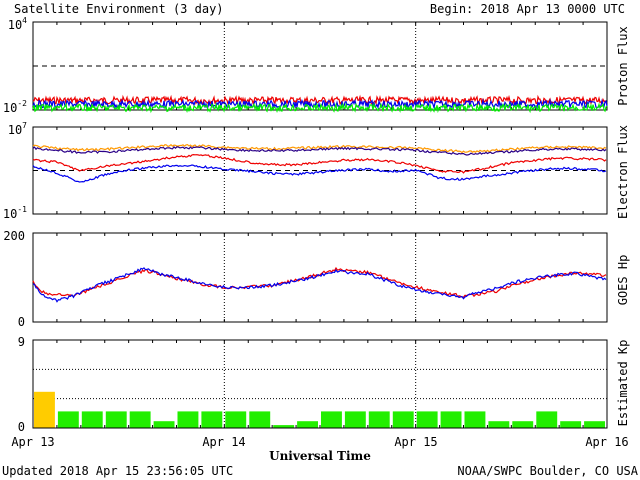 The width and height of the screenshot is (640, 480). What do you see at coordinates (17, 129) in the screenshot?
I see `electron-ytick-top: 107` at bounding box center [17, 129].